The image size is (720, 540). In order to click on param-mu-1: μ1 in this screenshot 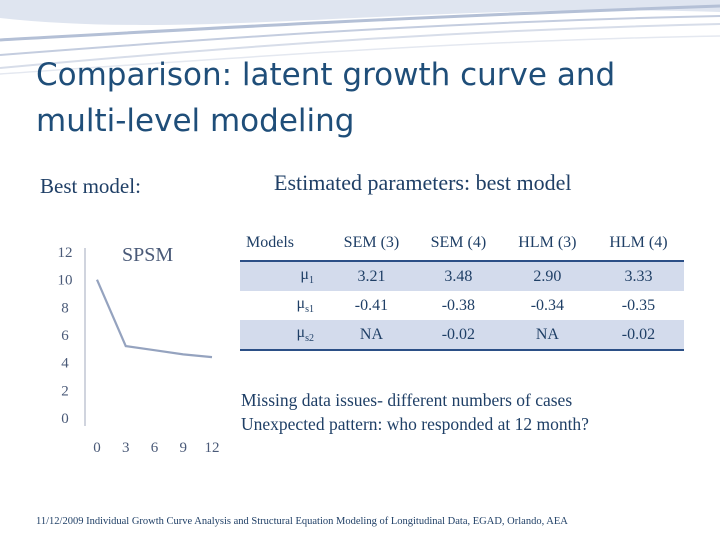, I will do `click(284, 276)`.